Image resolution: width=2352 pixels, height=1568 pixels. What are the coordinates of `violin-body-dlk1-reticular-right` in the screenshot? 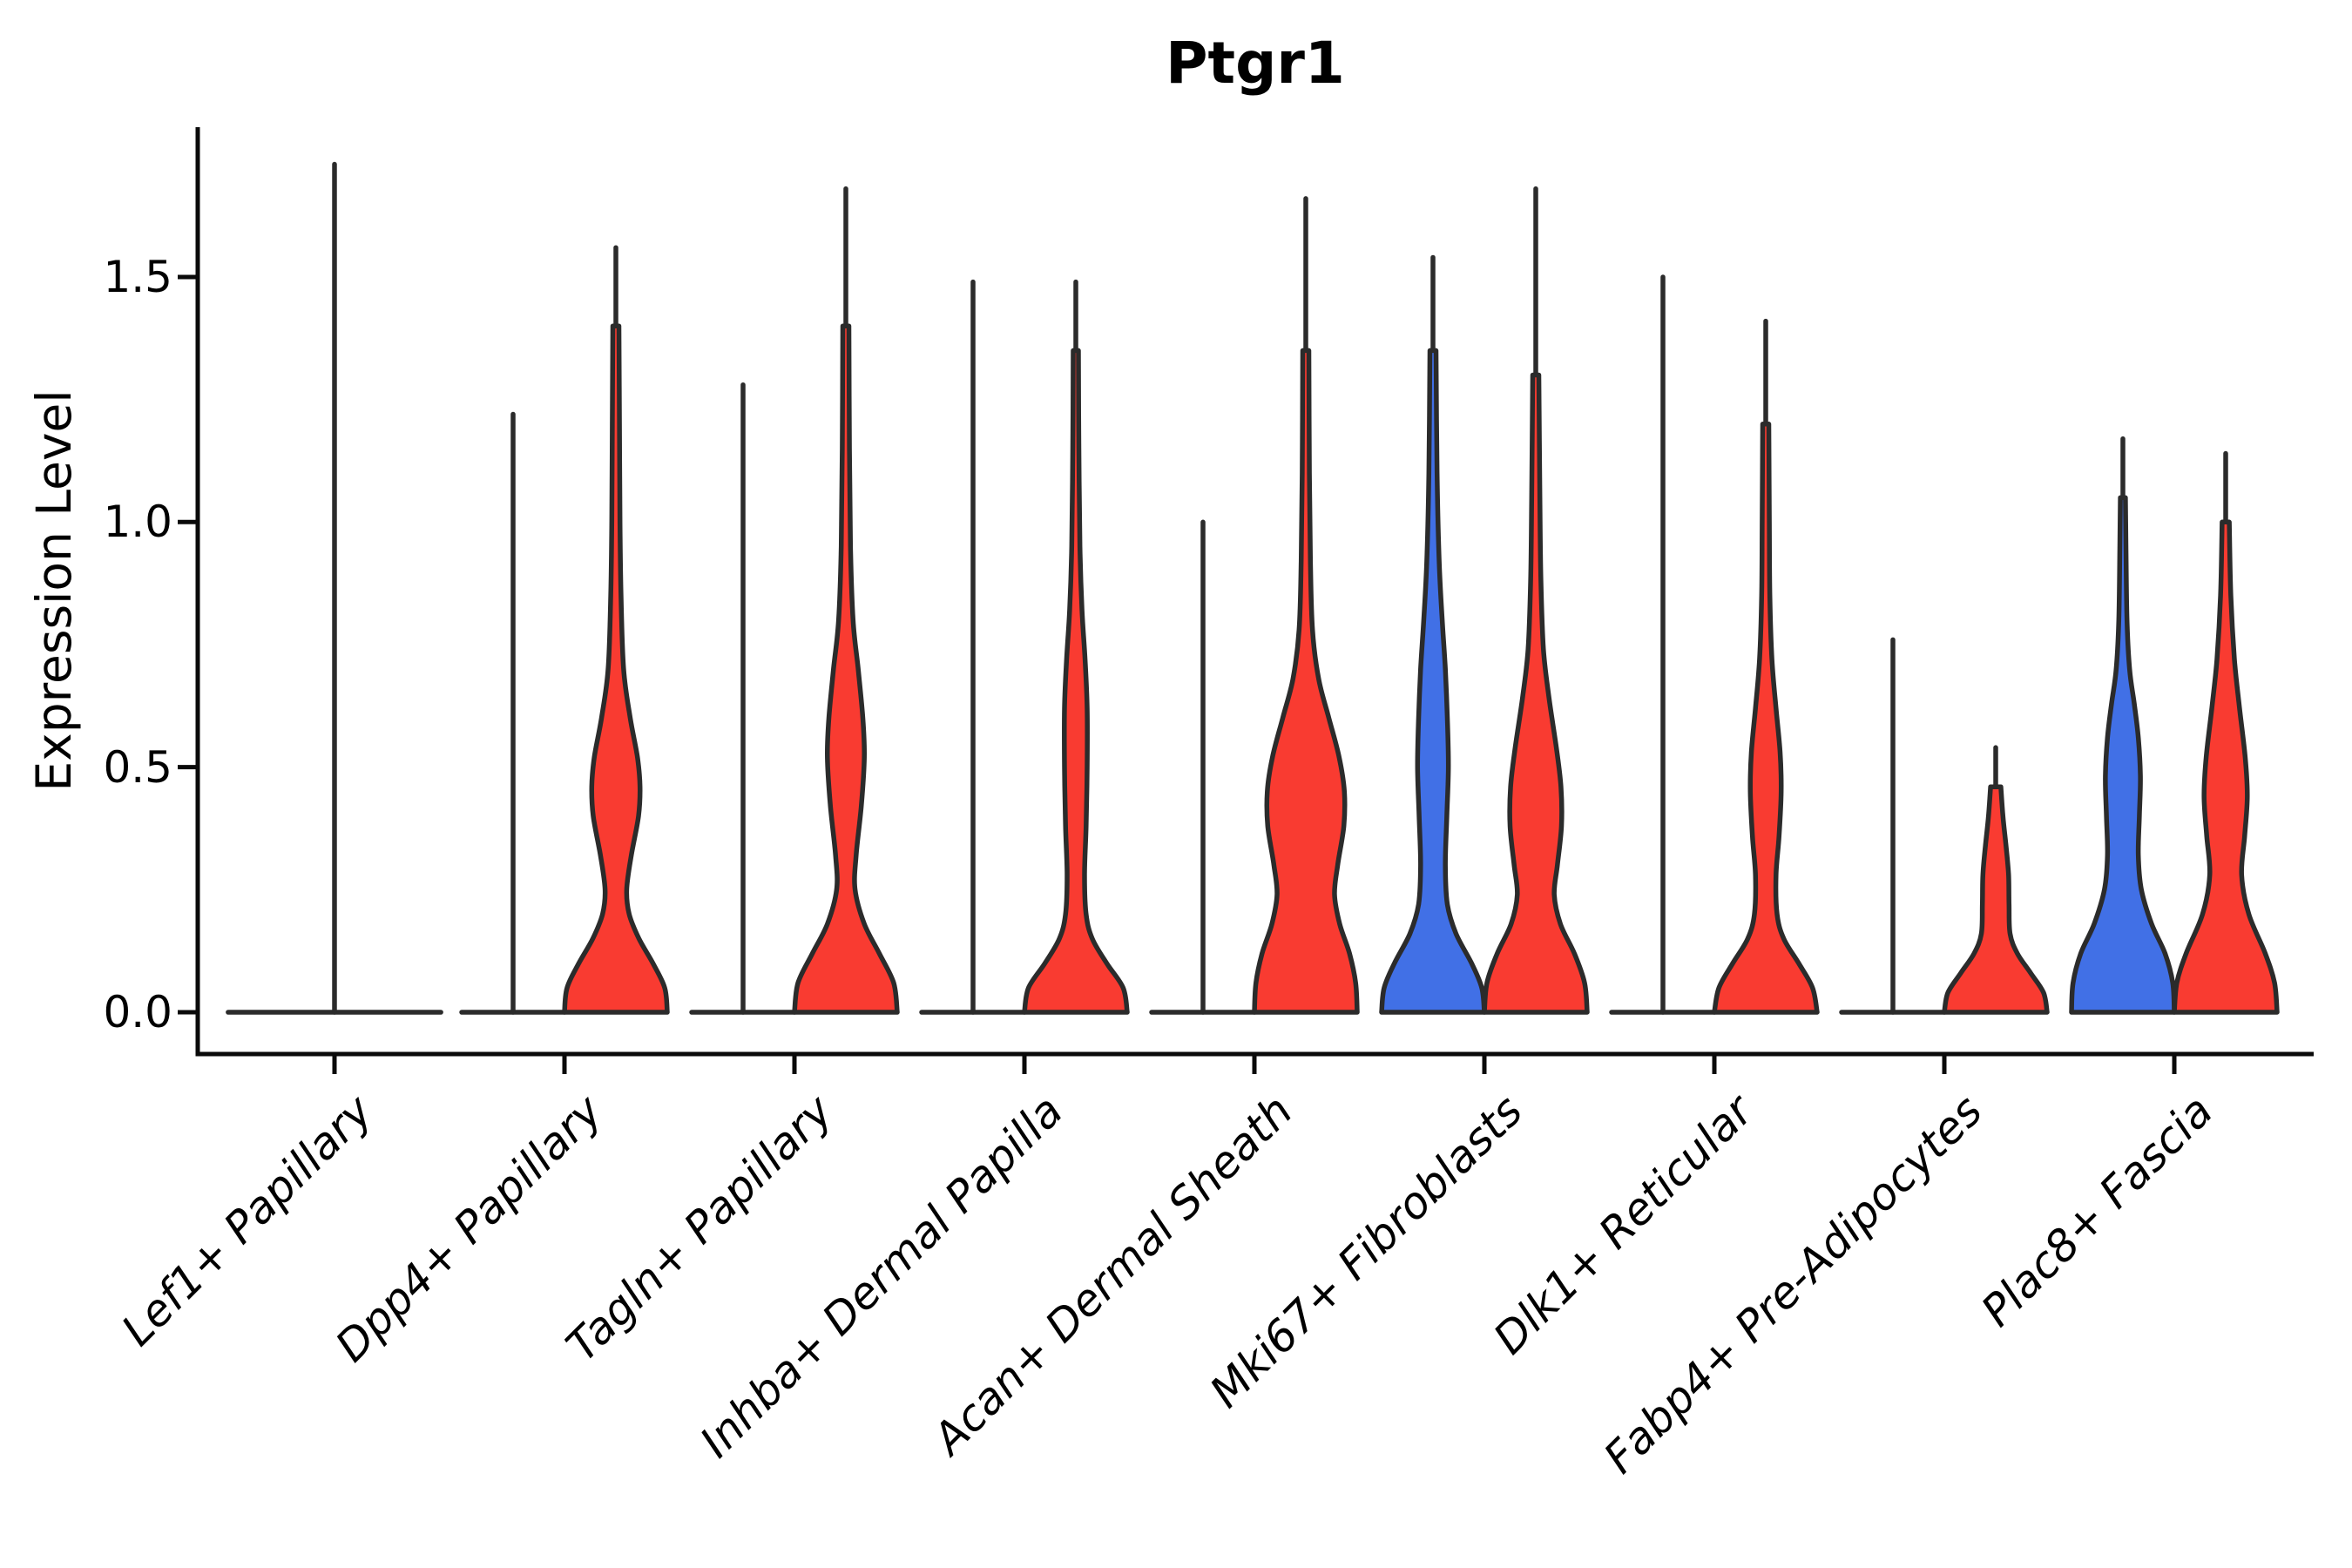 It's located at (1766, 718).